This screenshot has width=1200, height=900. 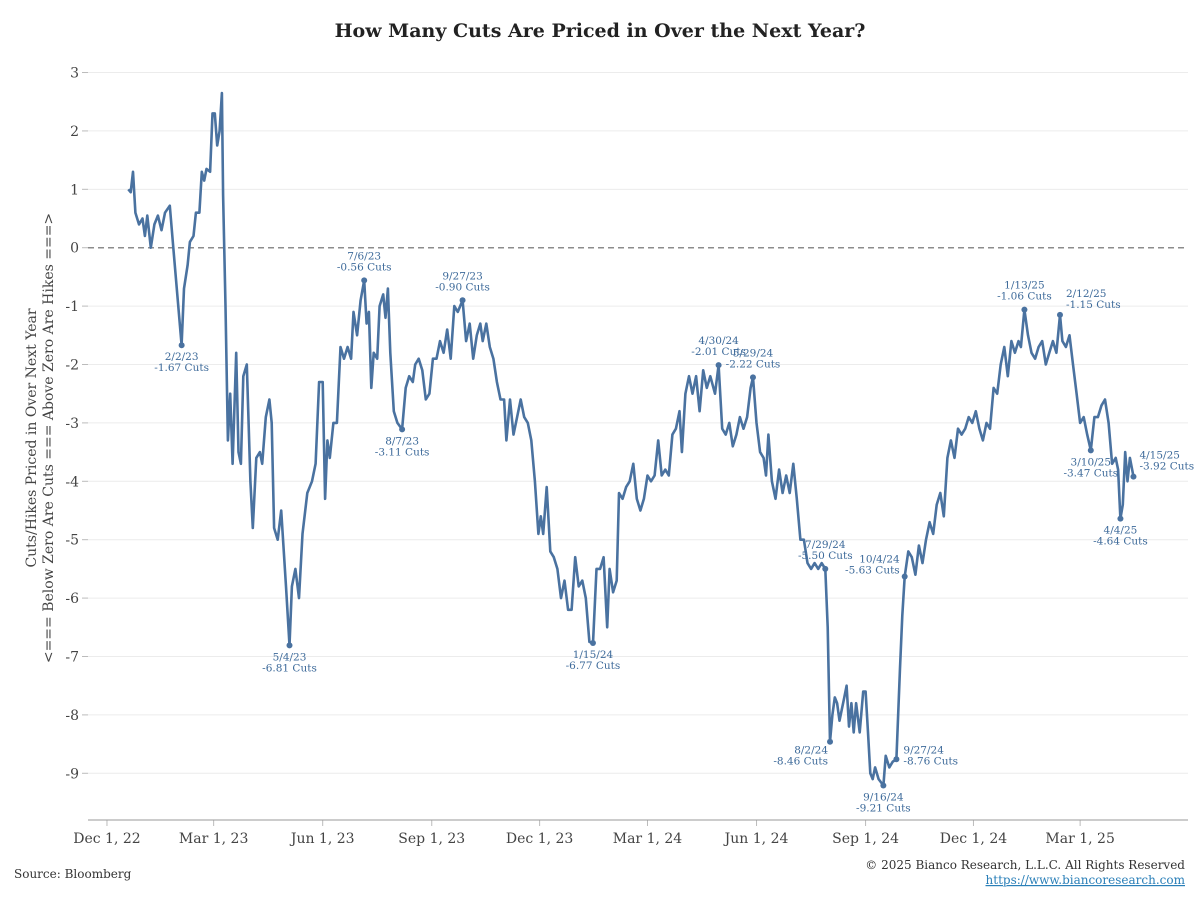 I want to click on website-link: https://www.biancoresearch.com, so click(x=1086, y=880).